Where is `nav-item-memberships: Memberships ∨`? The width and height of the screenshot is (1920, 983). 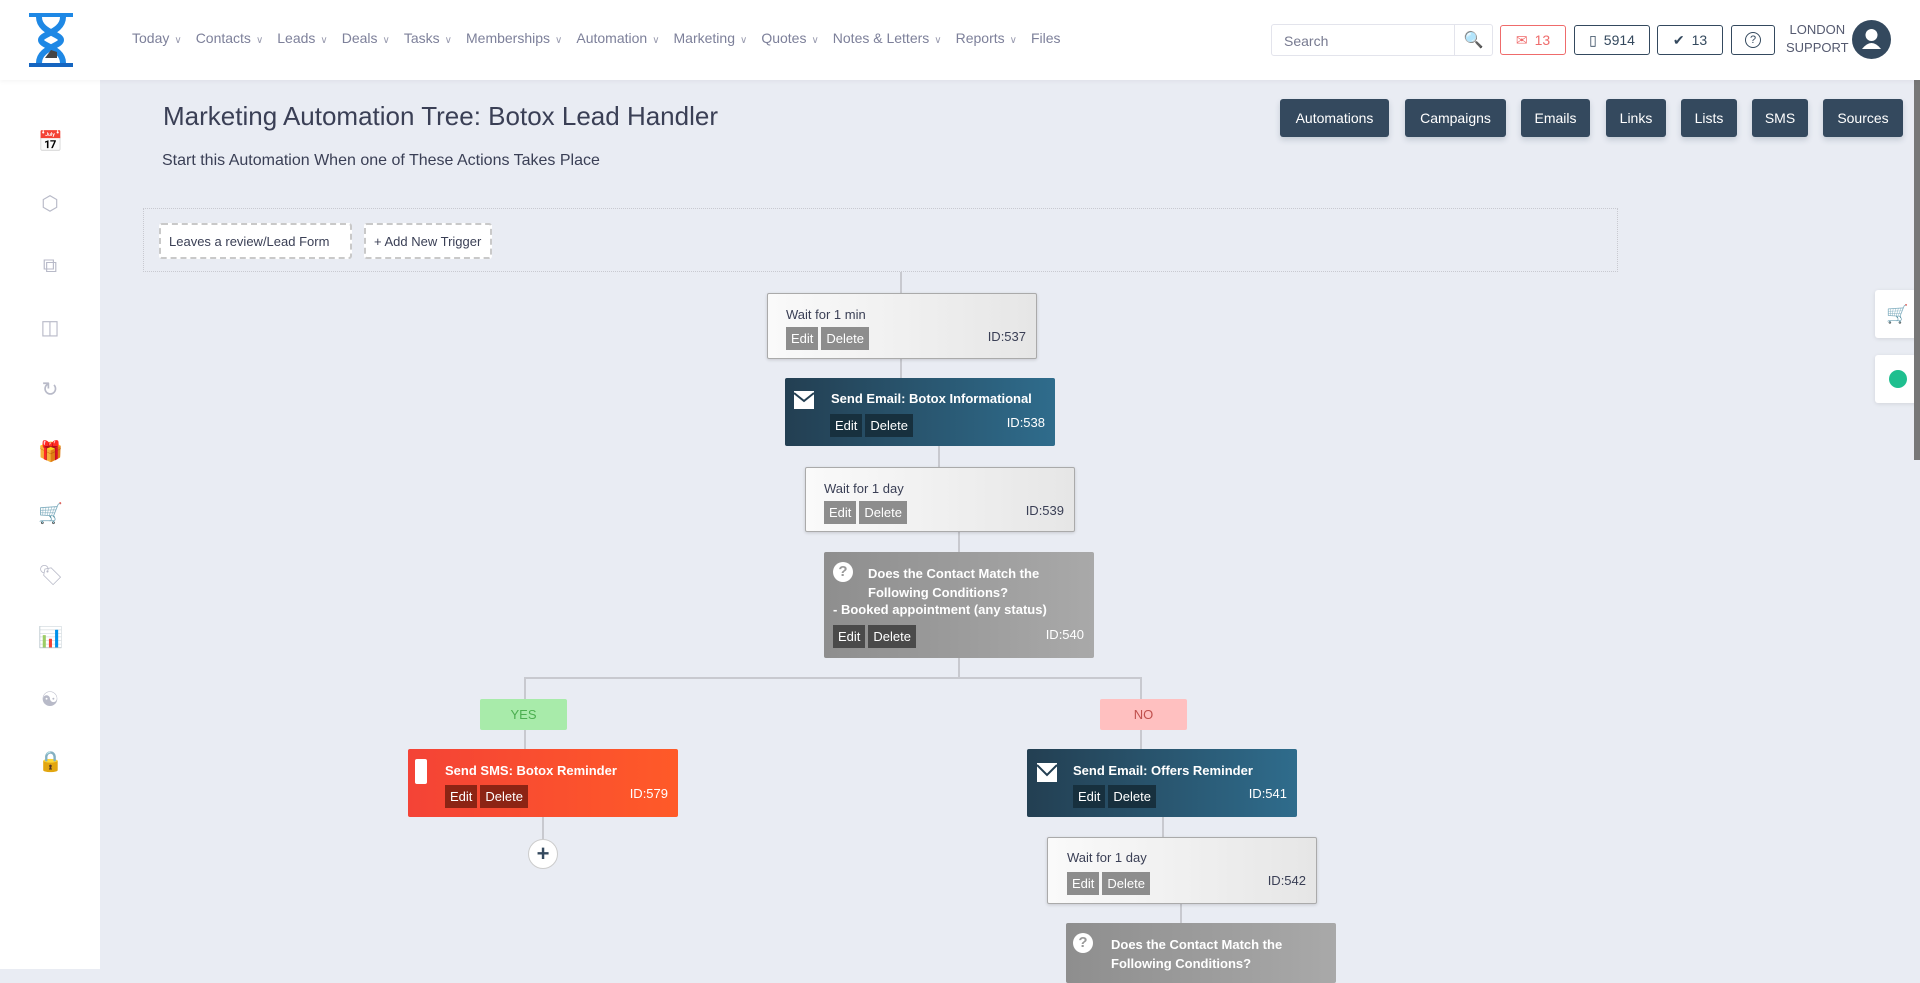 nav-item-memberships: Memberships ∨ is located at coordinates (514, 38).